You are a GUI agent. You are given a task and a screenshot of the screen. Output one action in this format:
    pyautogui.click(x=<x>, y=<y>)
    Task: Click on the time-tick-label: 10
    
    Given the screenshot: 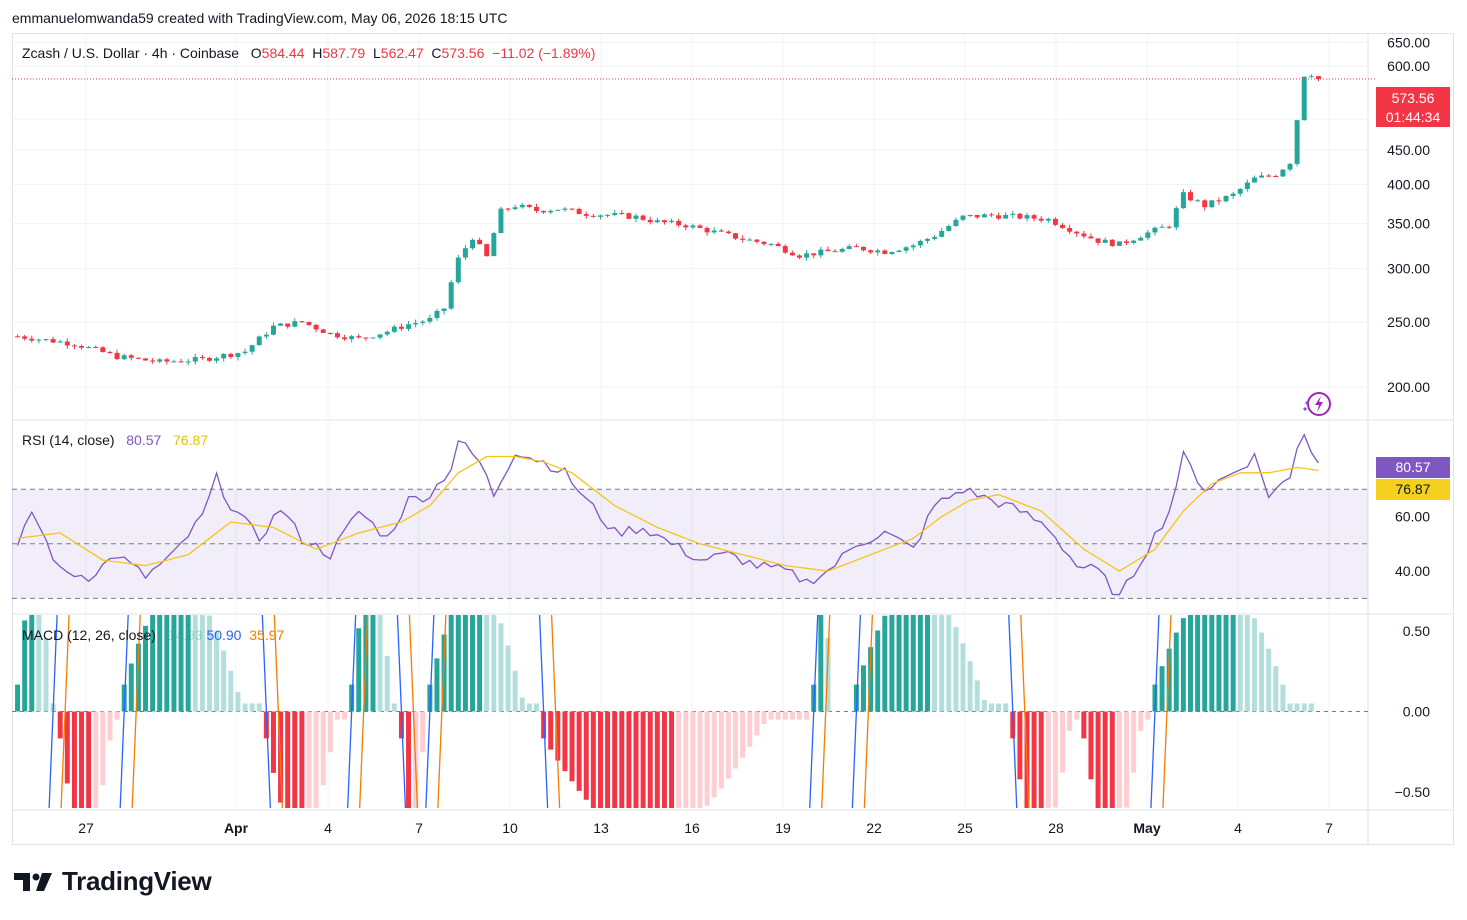 What is the action you would take?
    pyautogui.click(x=510, y=828)
    